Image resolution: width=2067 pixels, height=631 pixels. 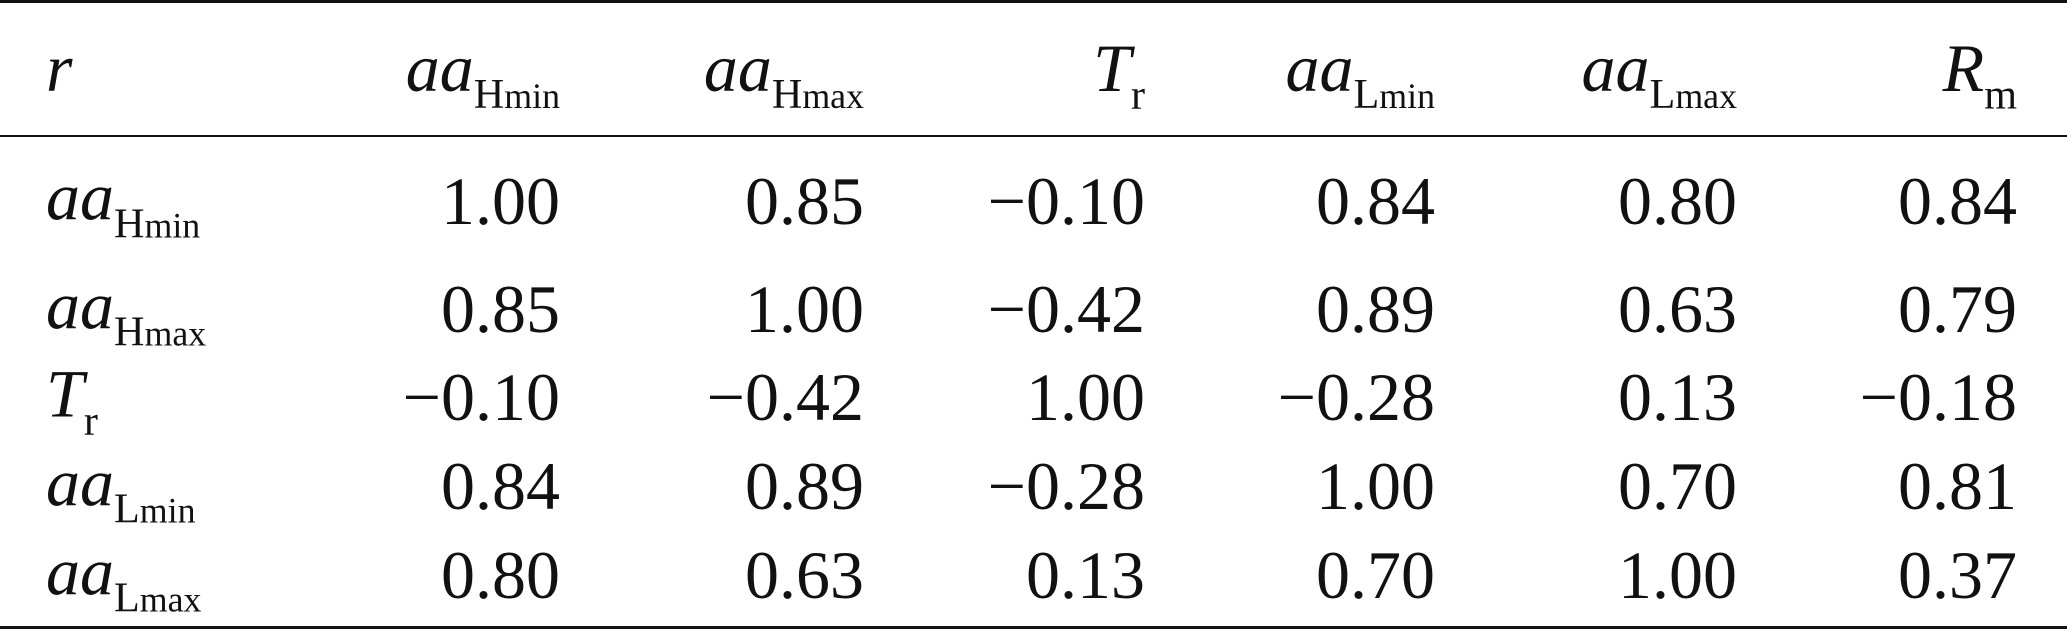 What do you see at coordinates (500, 309) in the screenshot?
I see `cell-value: 0.85` at bounding box center [500, 309].